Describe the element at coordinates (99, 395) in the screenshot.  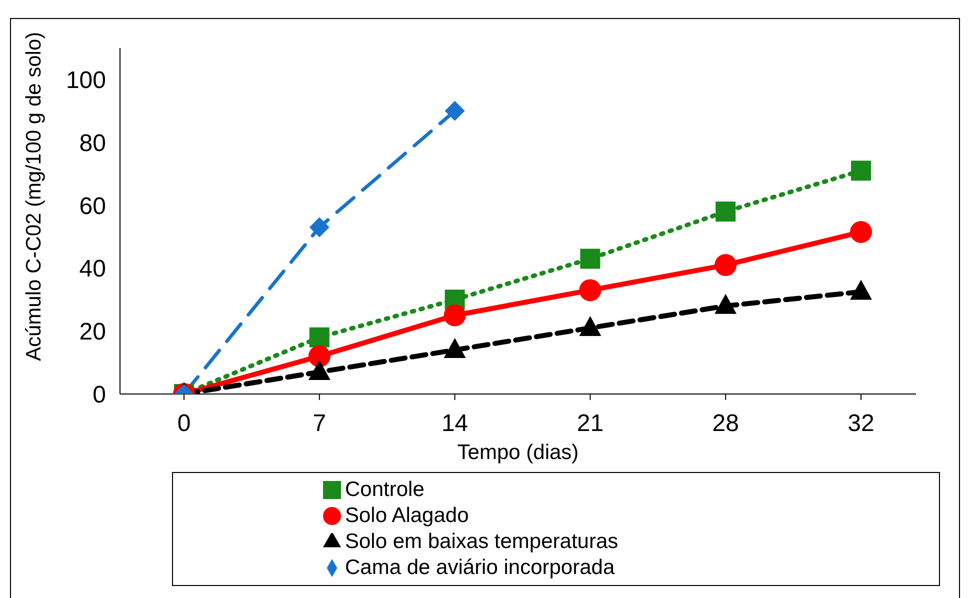
I see `y-tick-label: 0` at that location.